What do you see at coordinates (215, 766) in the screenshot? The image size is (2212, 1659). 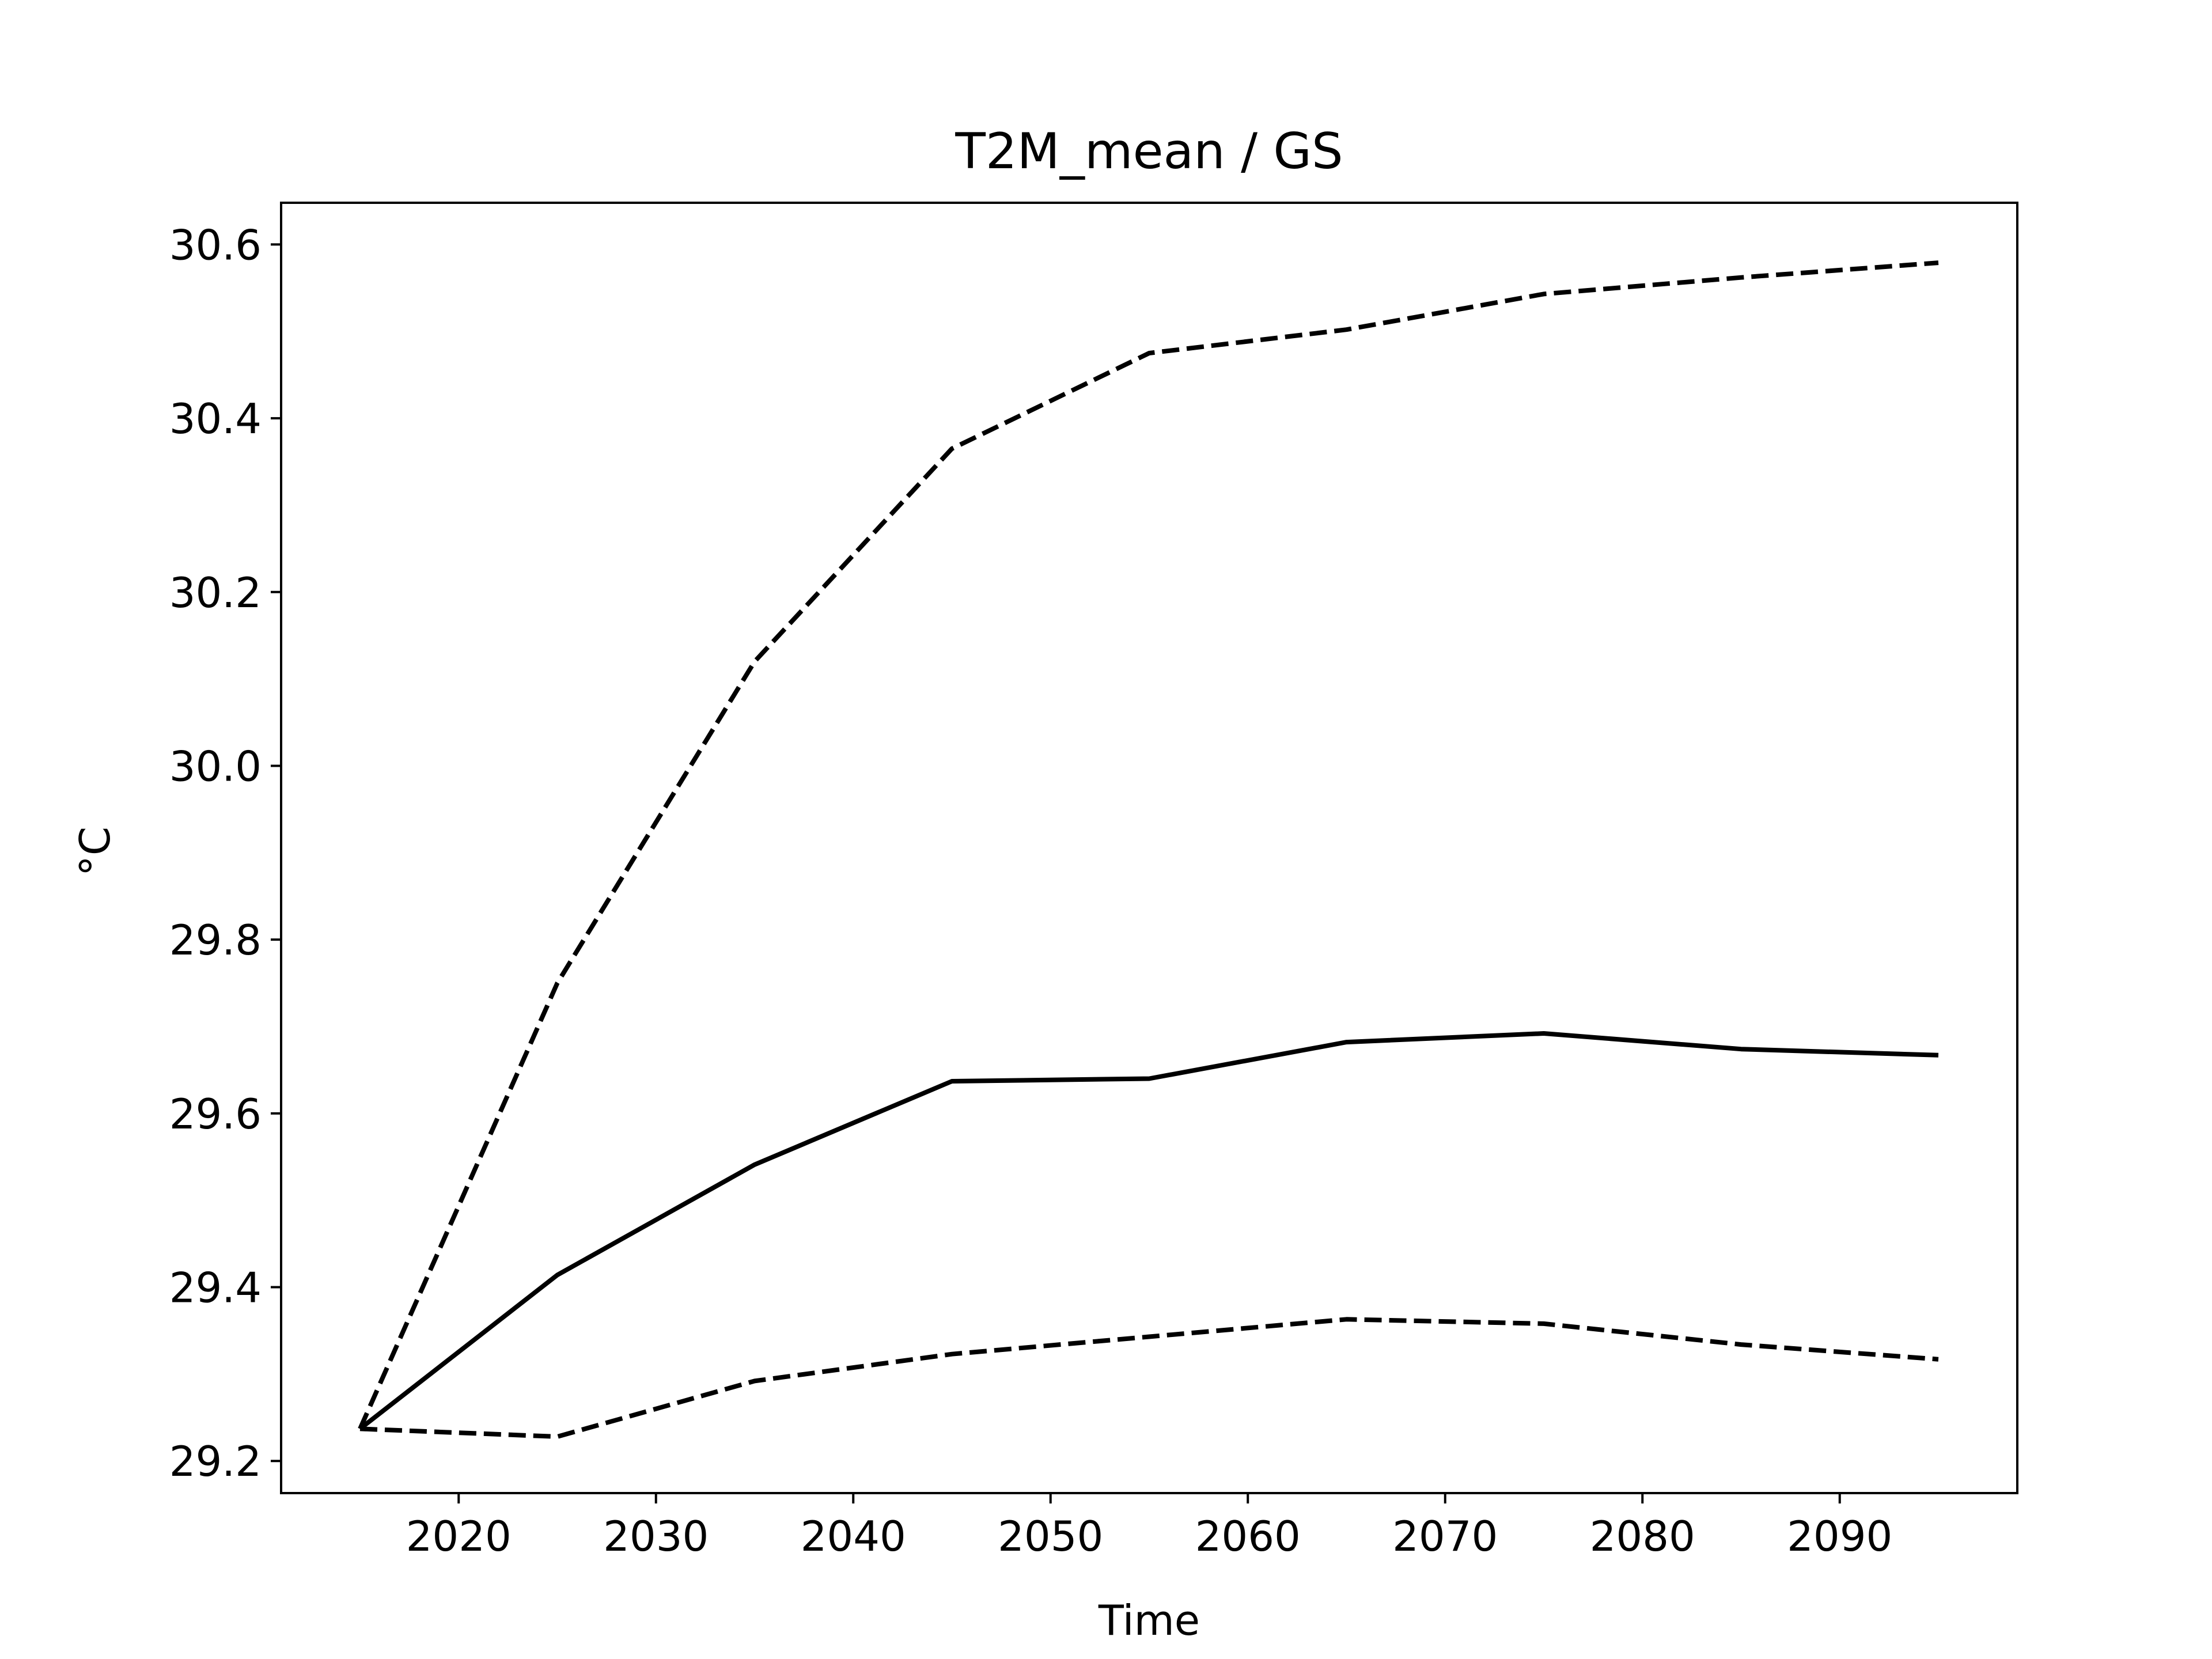 I see `y-tick-label: 30.0` at bounding box center [215, 766].